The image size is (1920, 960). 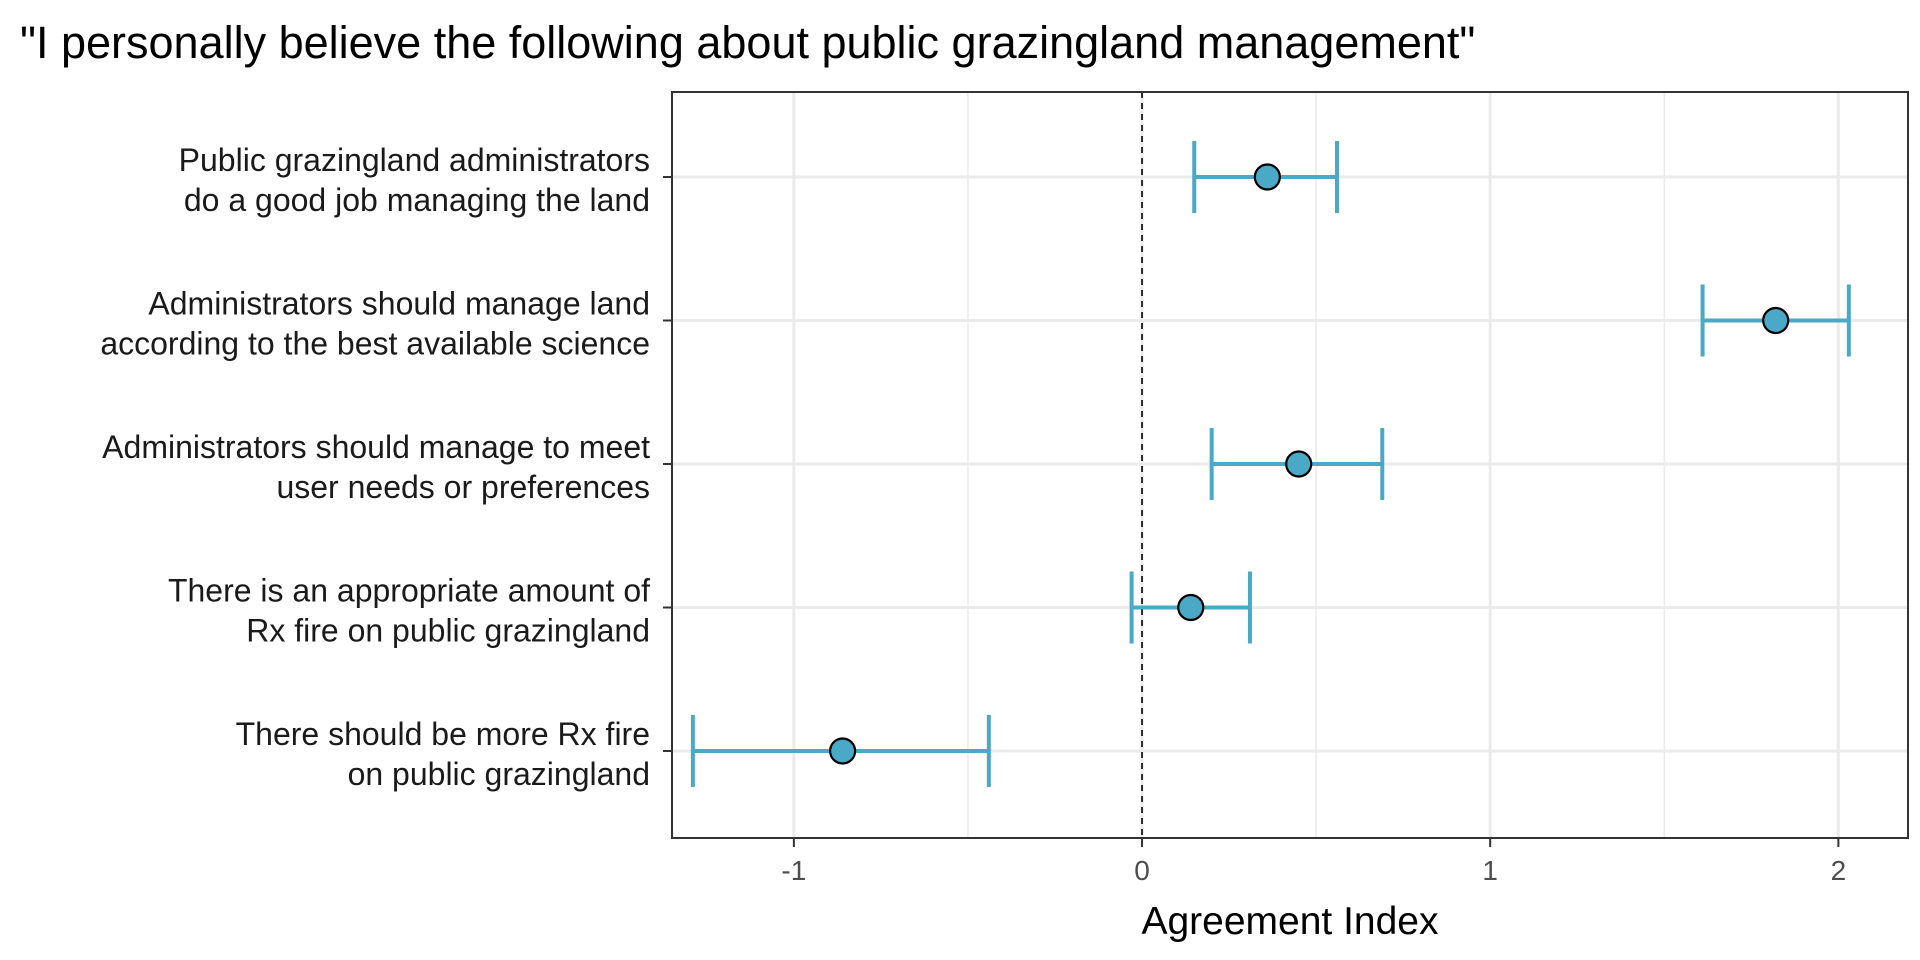 I want to click on y-tick-label-line: do a good job managing the land, so click(x=417, y=200).